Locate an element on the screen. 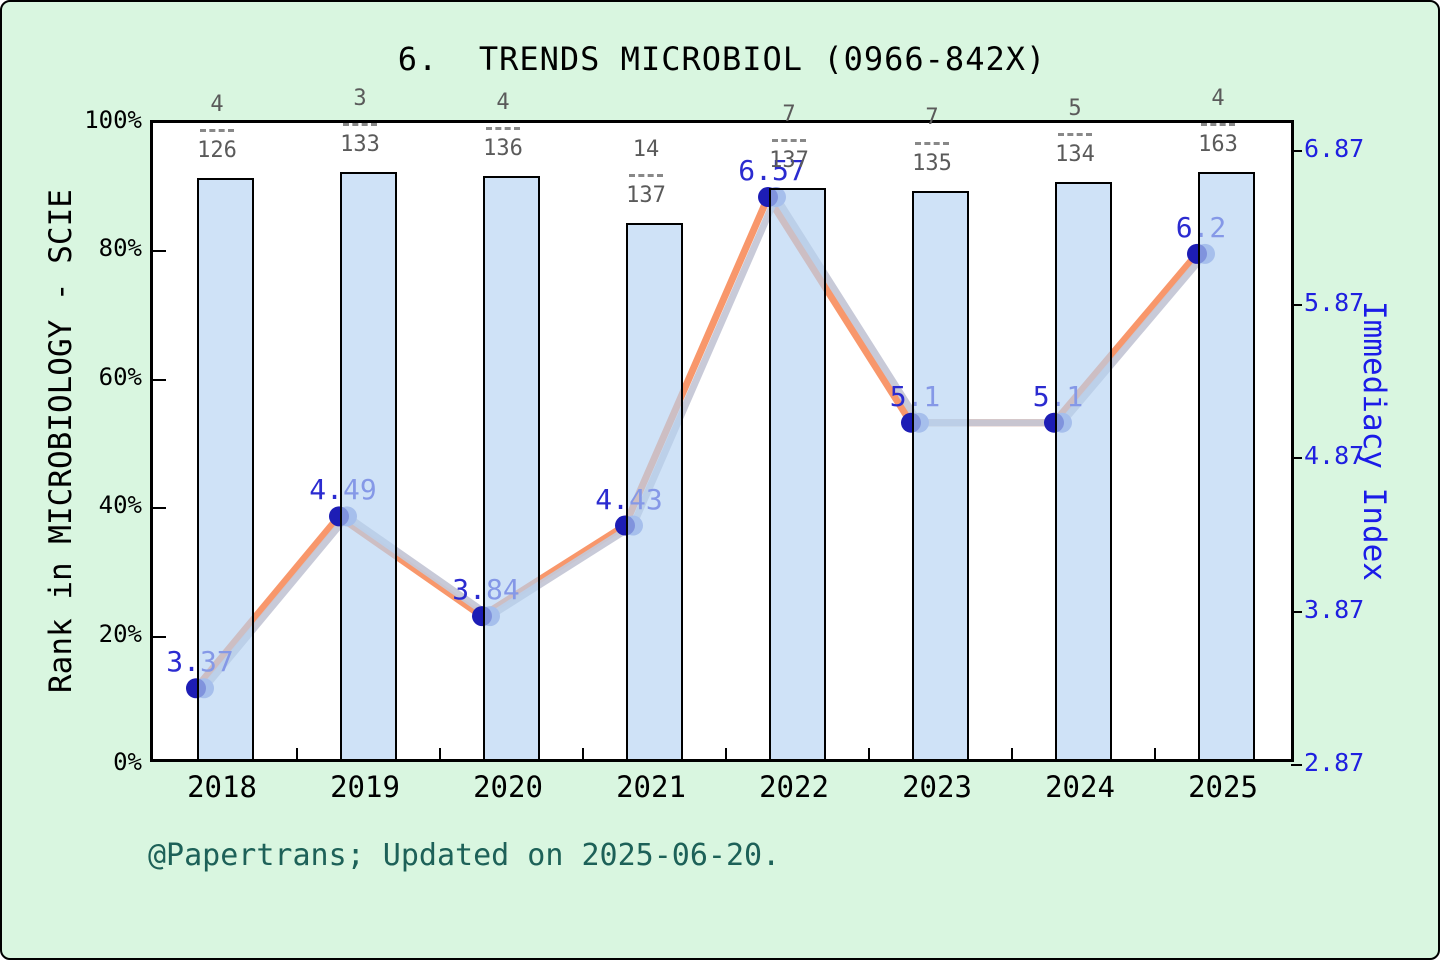 This screenshot has height=960, width=1440. rank-bar-2018 is located at coordinates (225, 468).